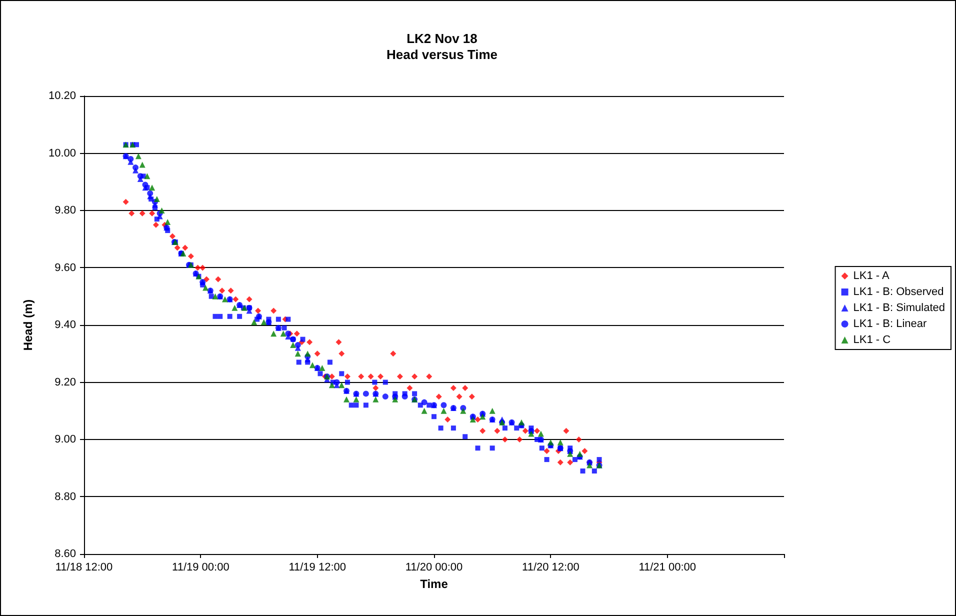 The width and height of the screenshot is (956, 616). What do you see at coordinates (434, 583) in the screenshot?
I see `x-axis-title: Time` at bounding box center [434, 583].